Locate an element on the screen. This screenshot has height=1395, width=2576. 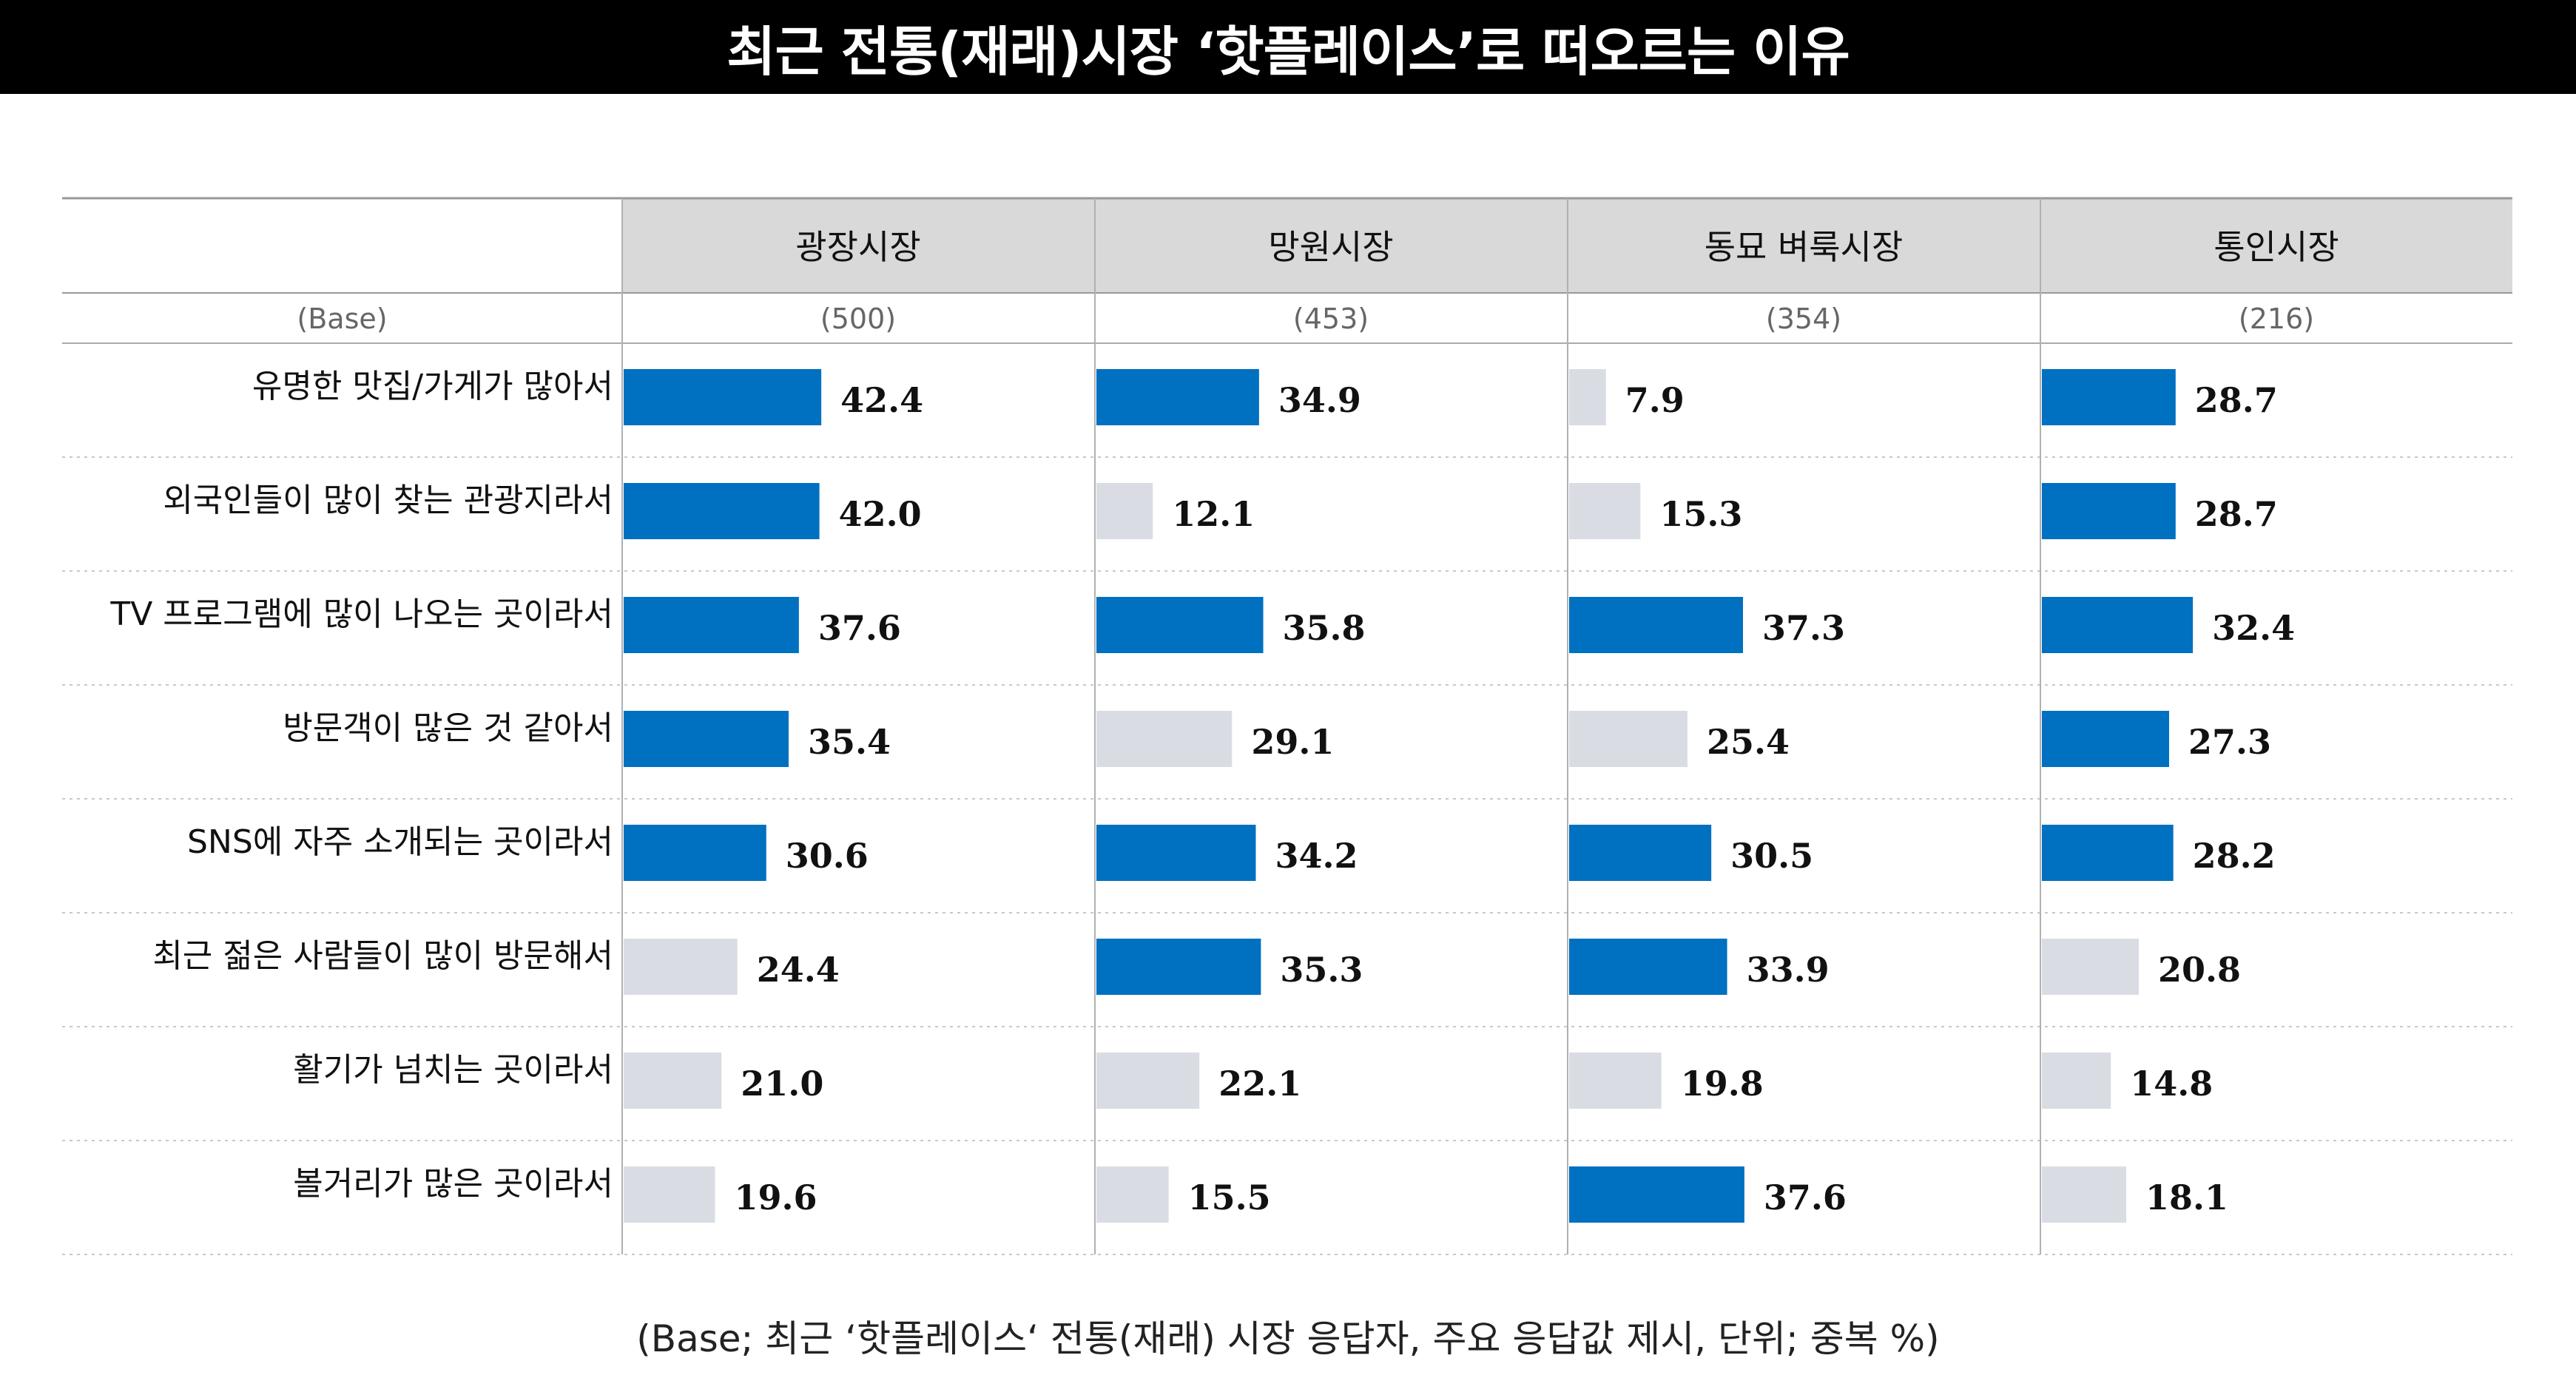
market-header: 광장시장 is located at coordinates (857, 247).